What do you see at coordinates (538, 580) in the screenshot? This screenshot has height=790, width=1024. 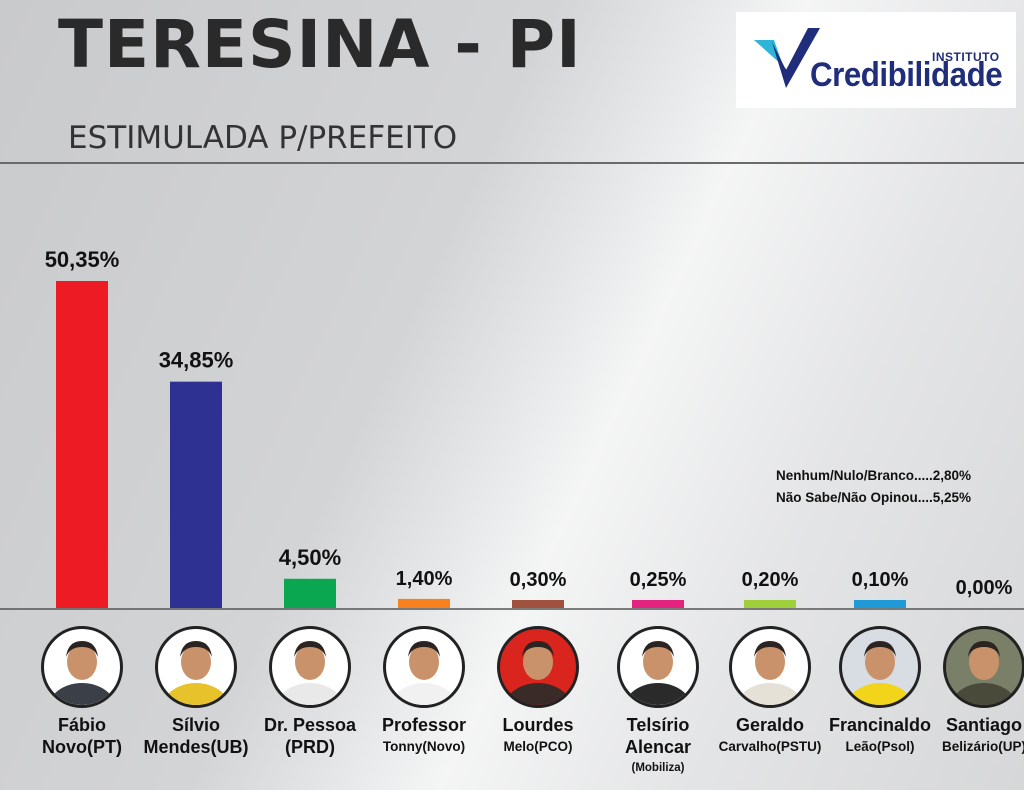 I see `data-label-5: 0,30%` at bounding box center [538, 580].